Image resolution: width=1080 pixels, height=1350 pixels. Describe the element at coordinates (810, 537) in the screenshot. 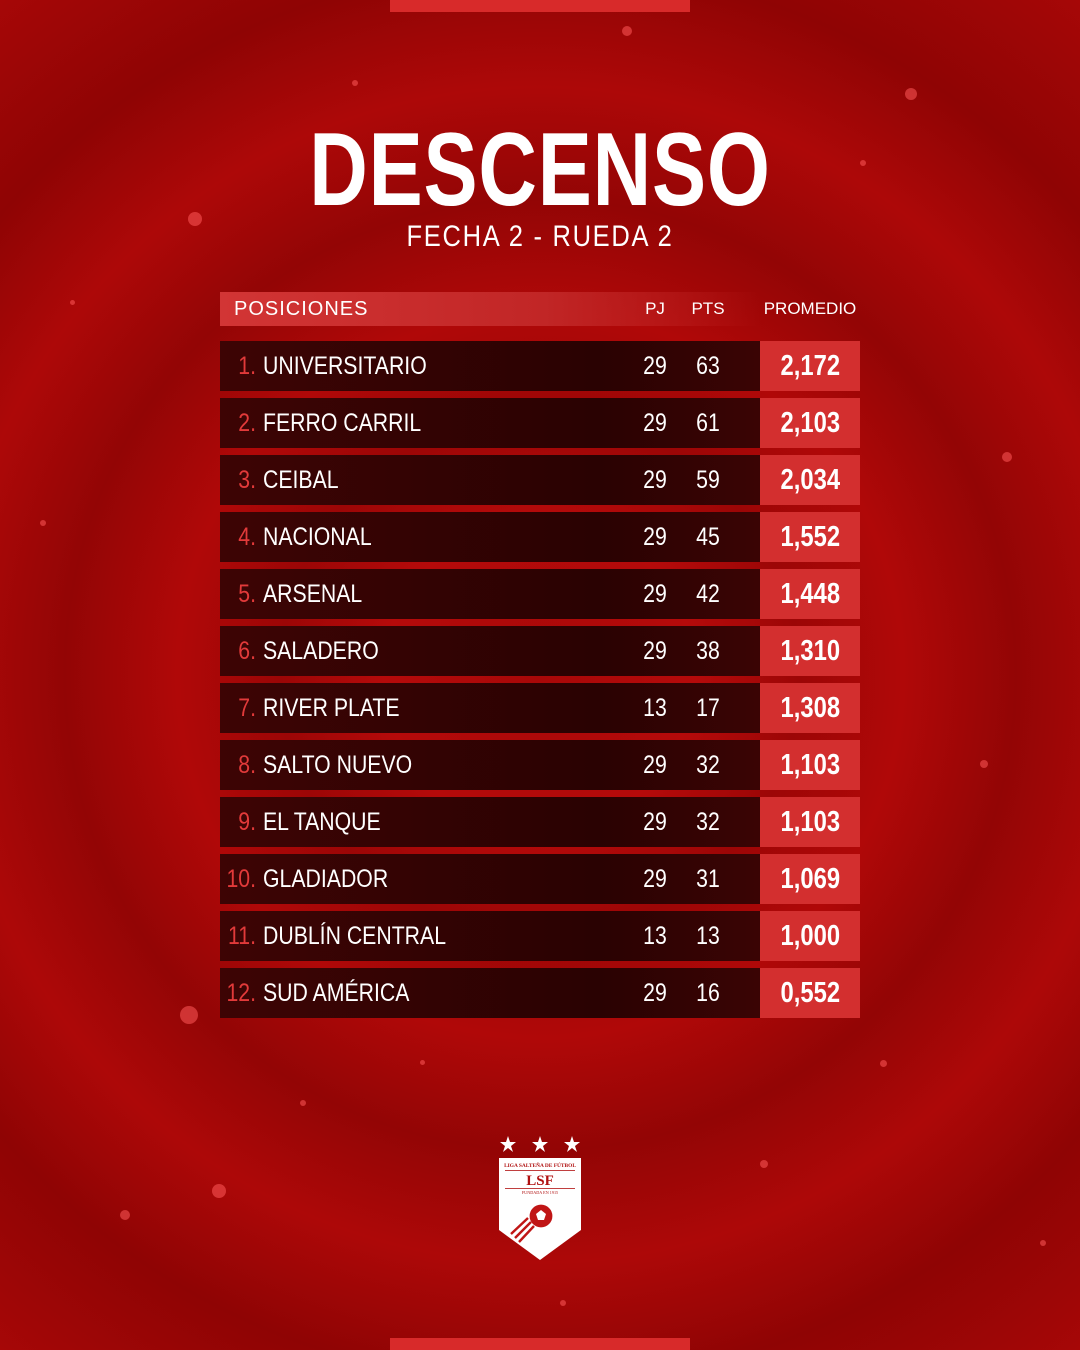

I see `row-promedio-value: 1,552` at that location.